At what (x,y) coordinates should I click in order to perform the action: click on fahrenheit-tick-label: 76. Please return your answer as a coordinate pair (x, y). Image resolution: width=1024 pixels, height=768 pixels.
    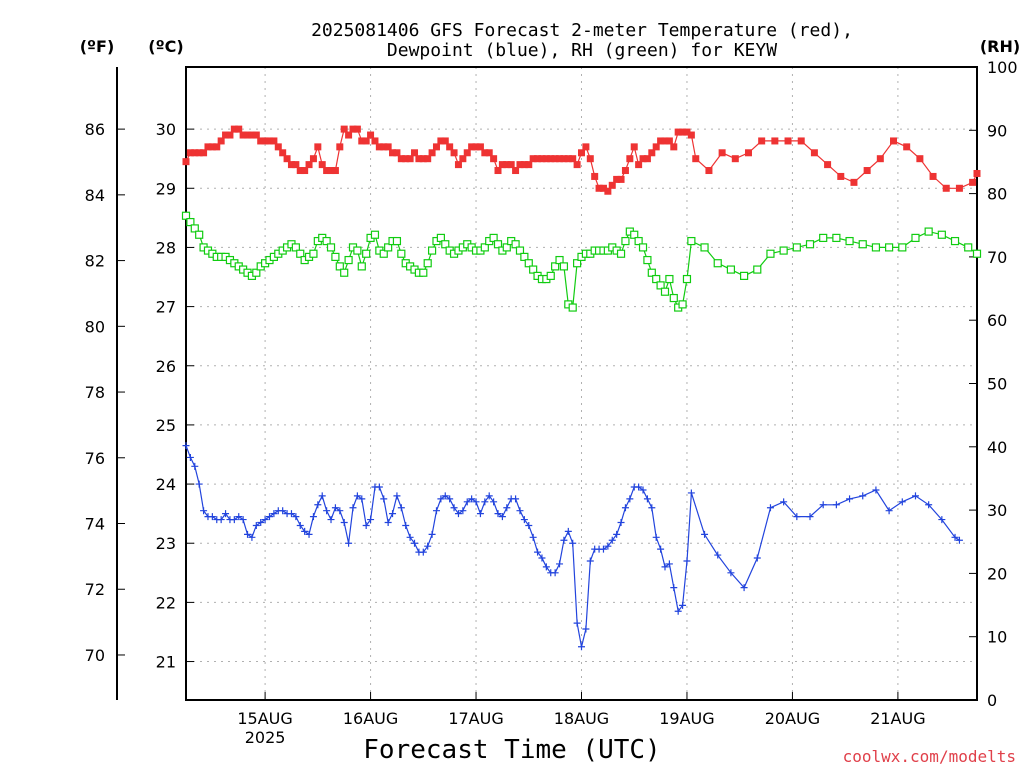
    Looking at the image, I should click on (95, 458).